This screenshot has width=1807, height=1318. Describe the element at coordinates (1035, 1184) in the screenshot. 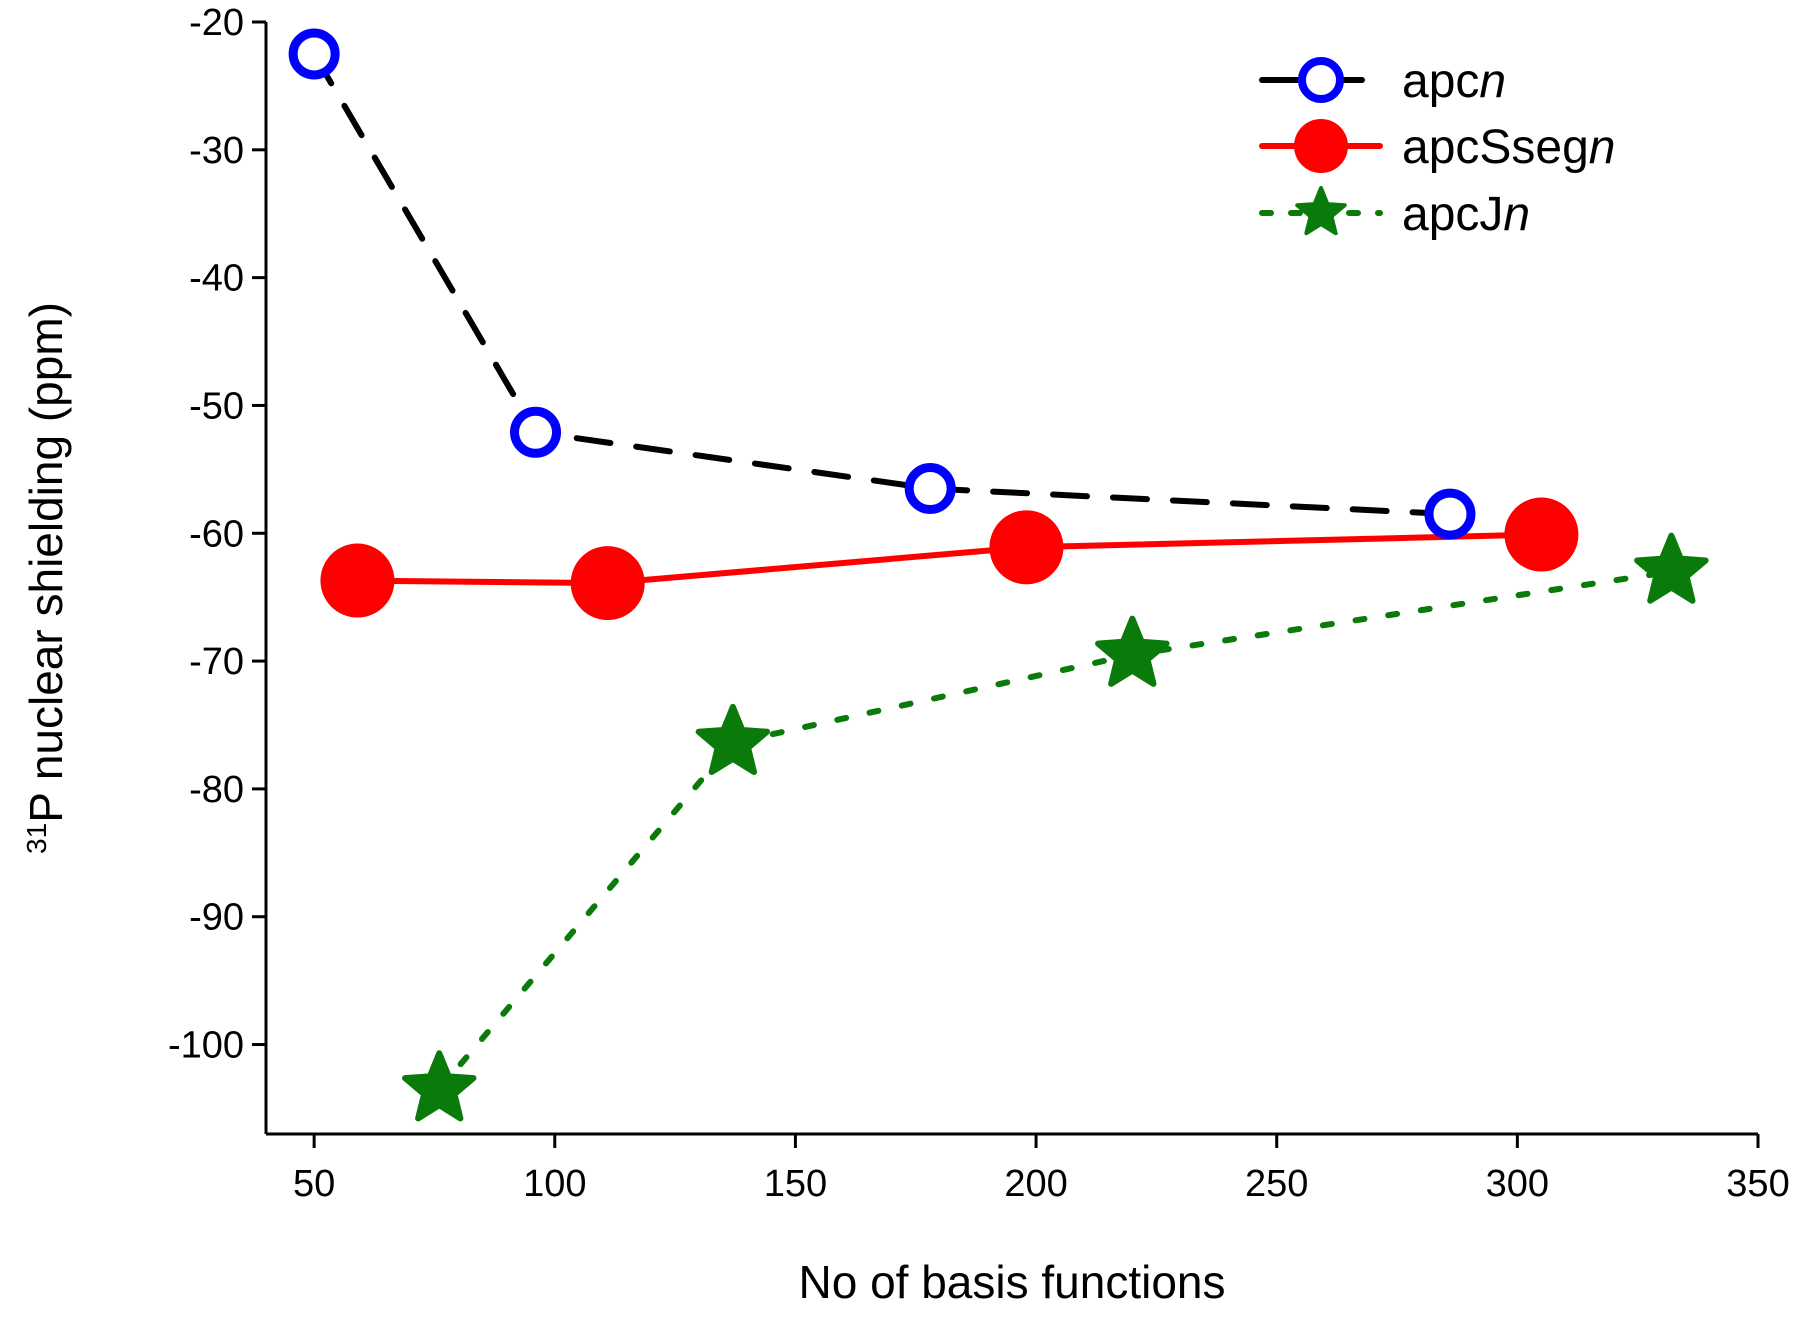

I see `x-tick-label: 200` at that location.